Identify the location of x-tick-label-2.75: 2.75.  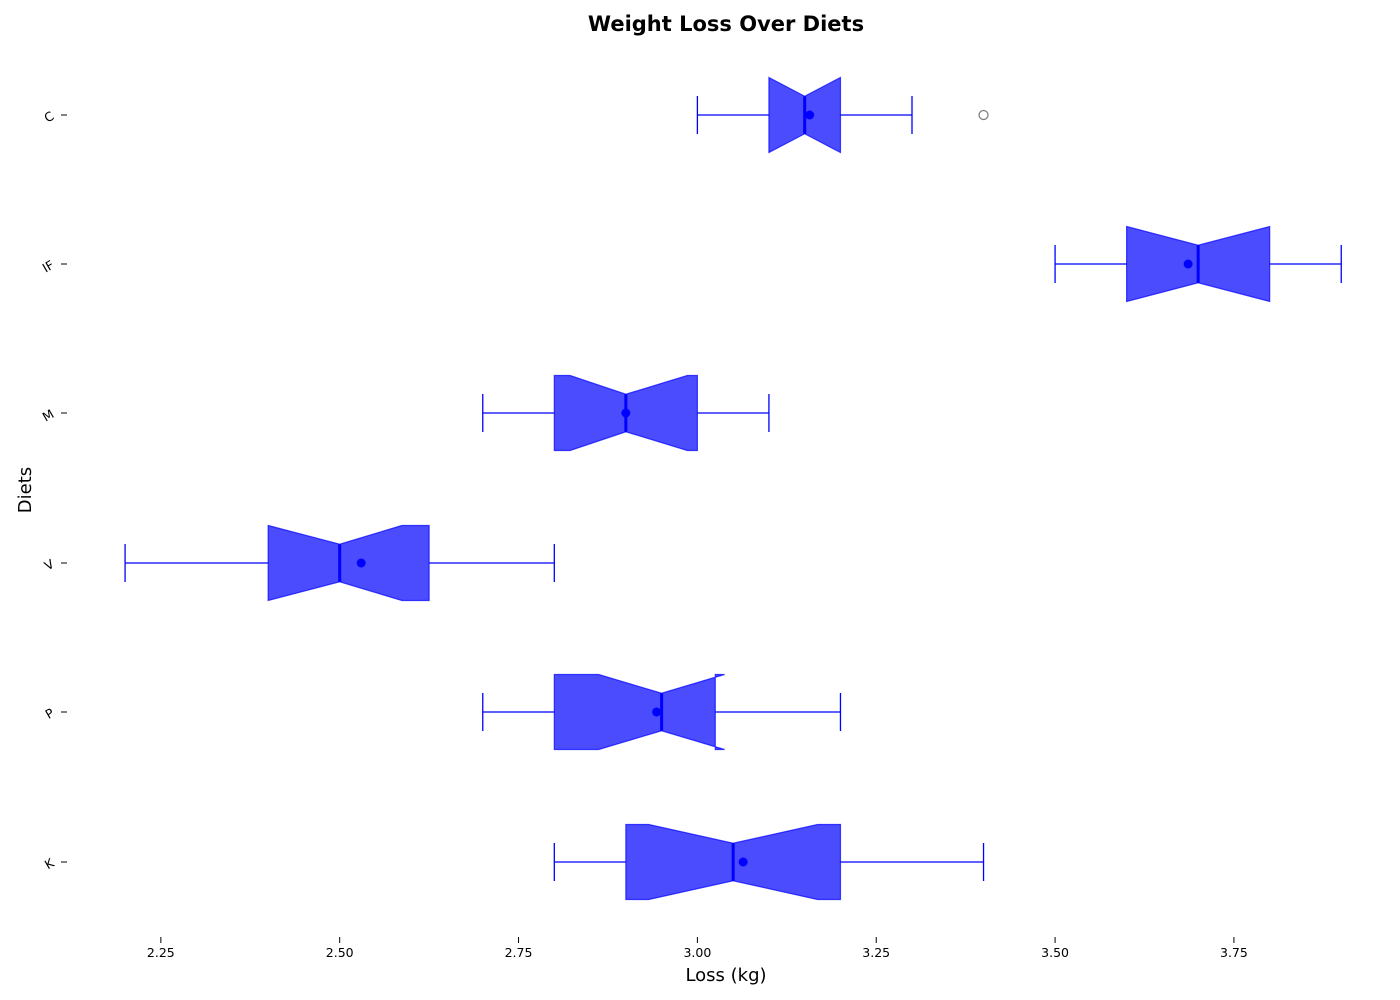
(519, 952).